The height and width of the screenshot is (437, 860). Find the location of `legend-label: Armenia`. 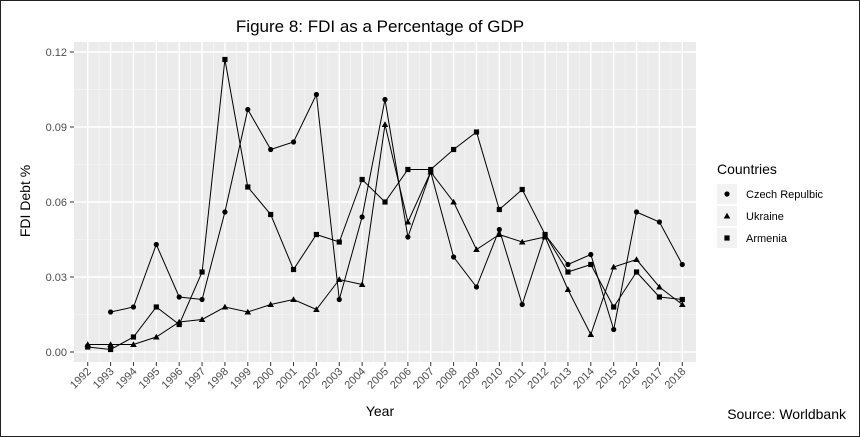

legend-label: Armenia is located at coordinates (767, 239).